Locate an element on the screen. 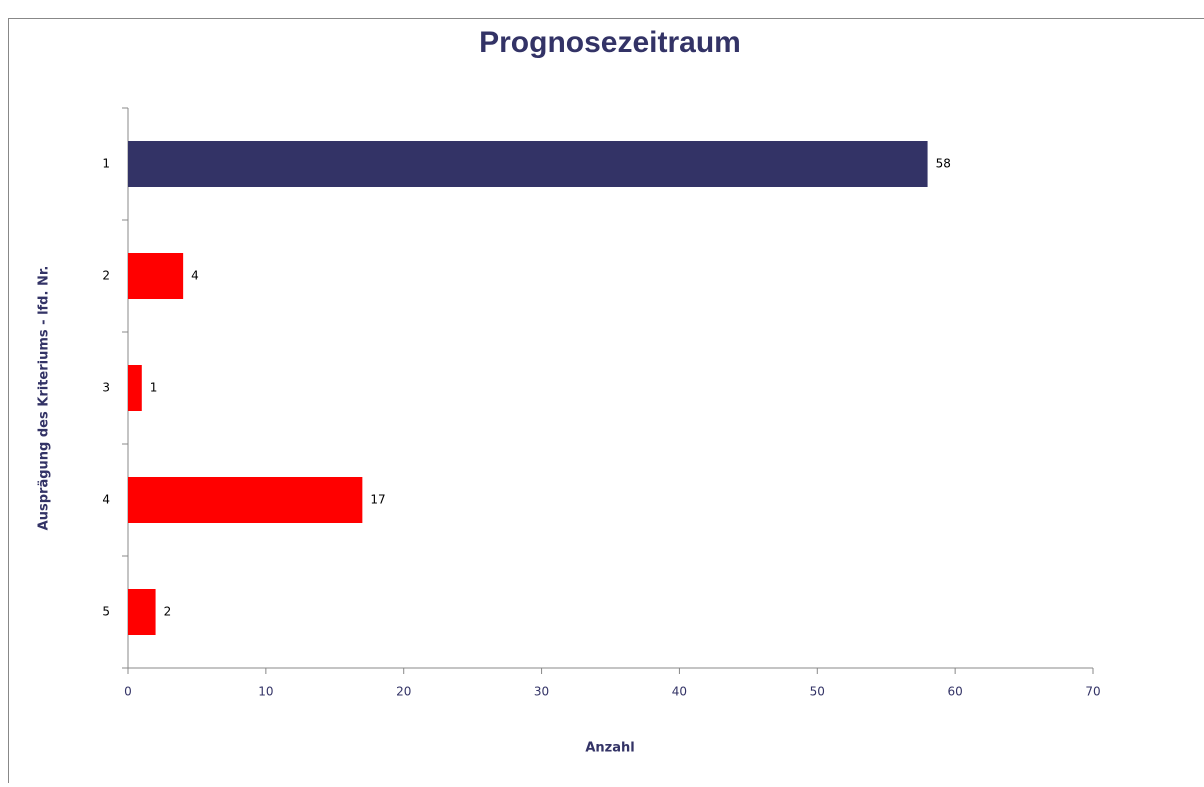 Image resolution: width=1204 pixels, height=787 pixels. chart-title: Prognosezeitraum is located at coordinates (610, 42).